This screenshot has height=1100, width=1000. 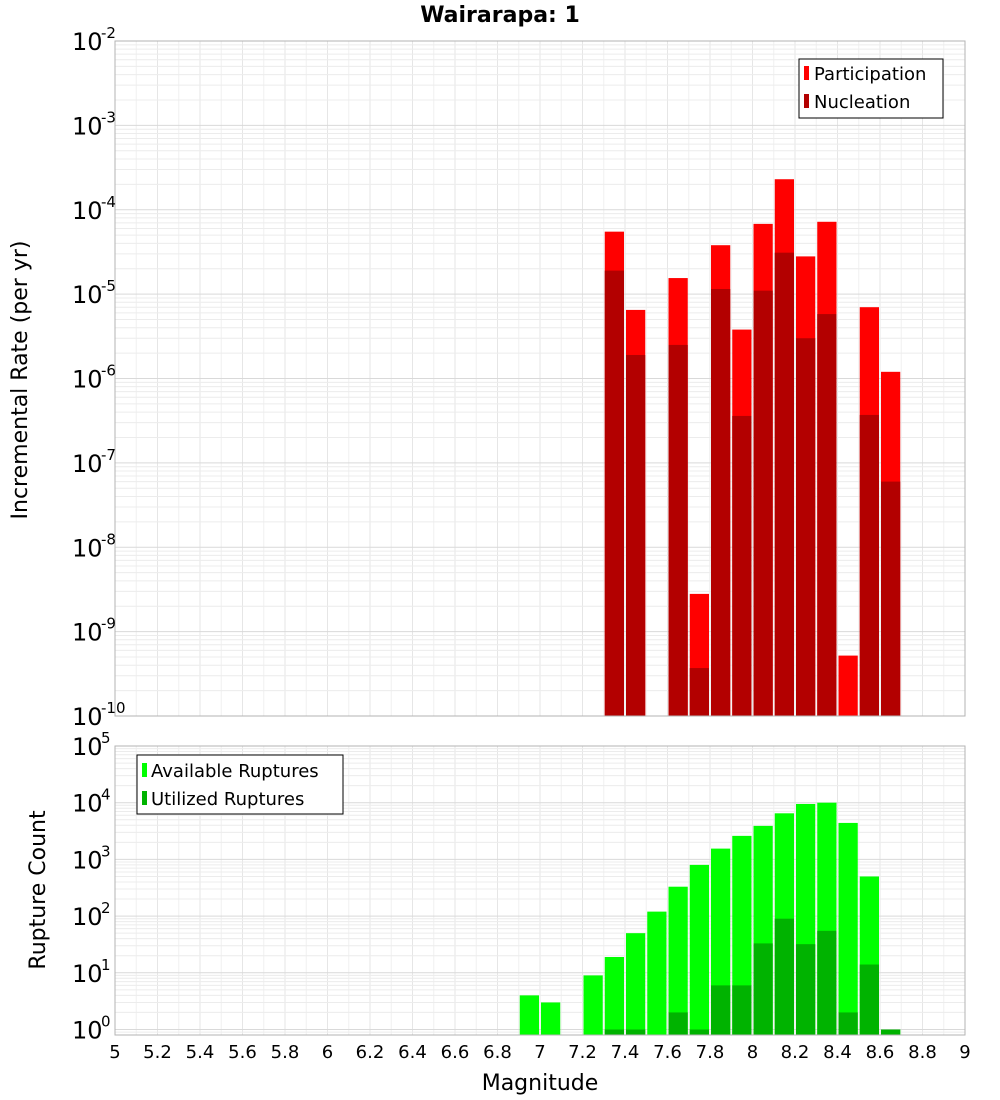 What do you see at coordinates (144, 798) in the screenshot?
I see `legend-swatch-utilized-ruptures` at bounding box center [144, 798].